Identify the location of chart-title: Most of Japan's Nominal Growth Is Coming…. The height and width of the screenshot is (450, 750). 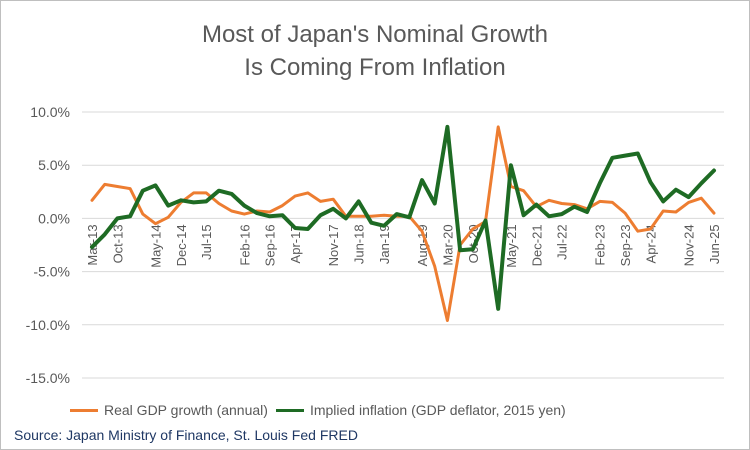
(375, 51).